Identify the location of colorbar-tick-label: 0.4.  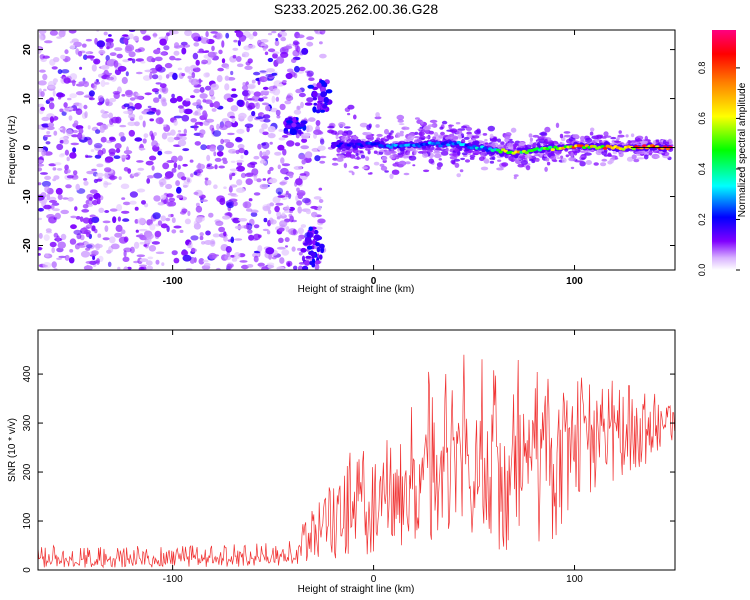
(702, 169).